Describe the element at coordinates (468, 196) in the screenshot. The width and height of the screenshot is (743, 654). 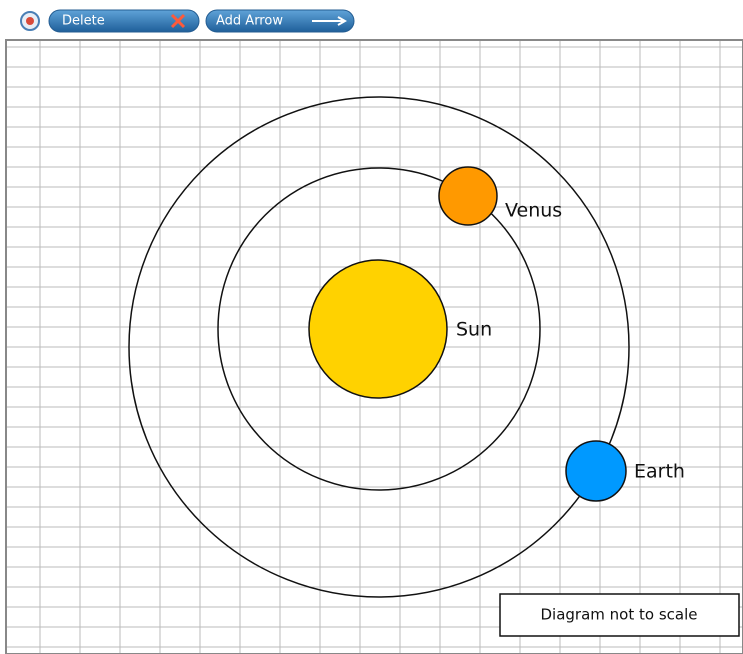
I see `venus` at that location.